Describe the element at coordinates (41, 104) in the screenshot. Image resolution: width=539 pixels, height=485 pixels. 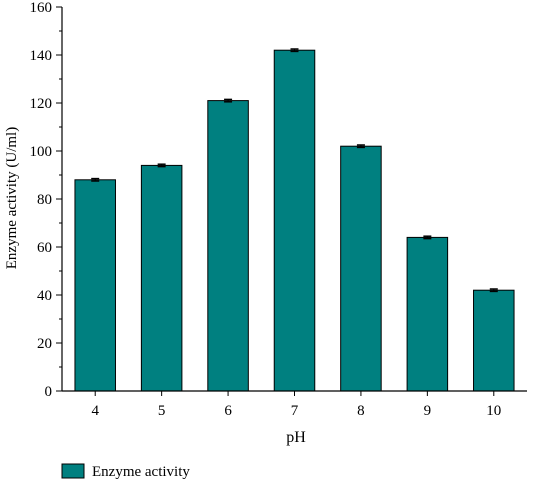
I see `y-tick-label: 120` at that location.